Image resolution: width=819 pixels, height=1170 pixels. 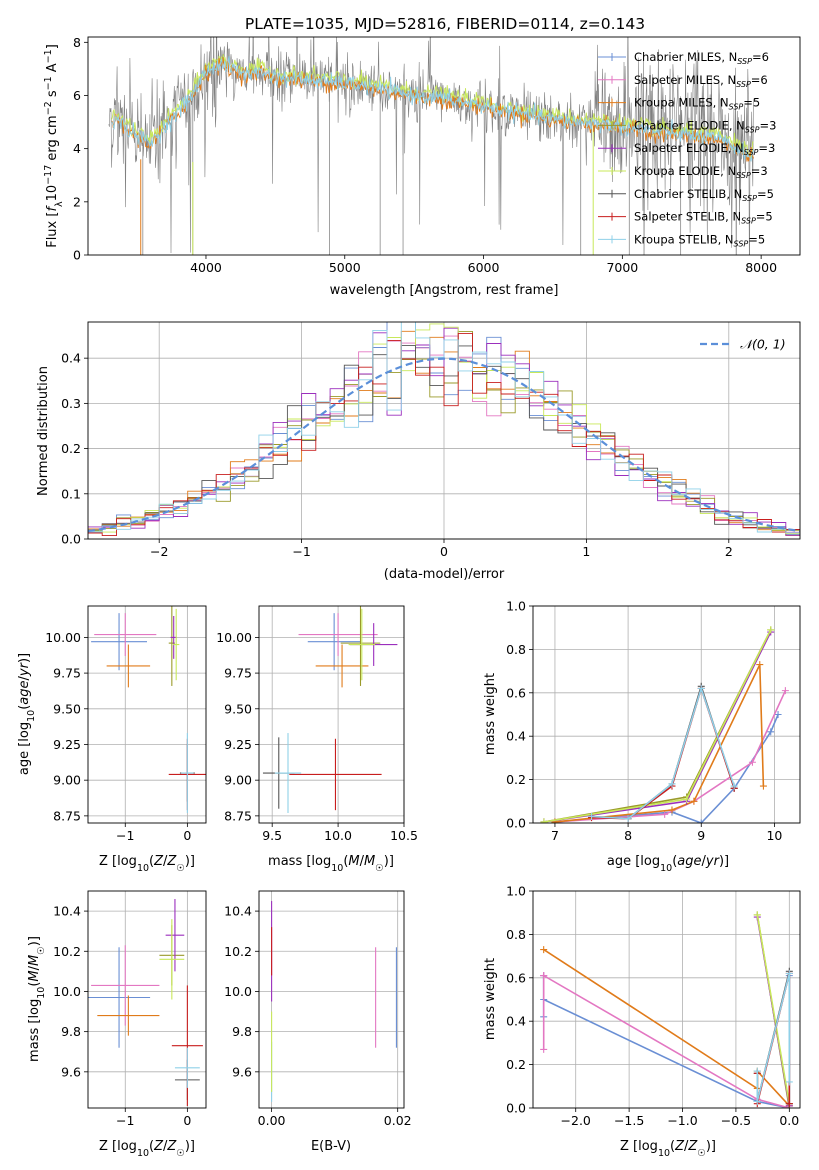 I want to click on age_vs_mass-ytick-label: 9.00, so click(x=238, y=780).